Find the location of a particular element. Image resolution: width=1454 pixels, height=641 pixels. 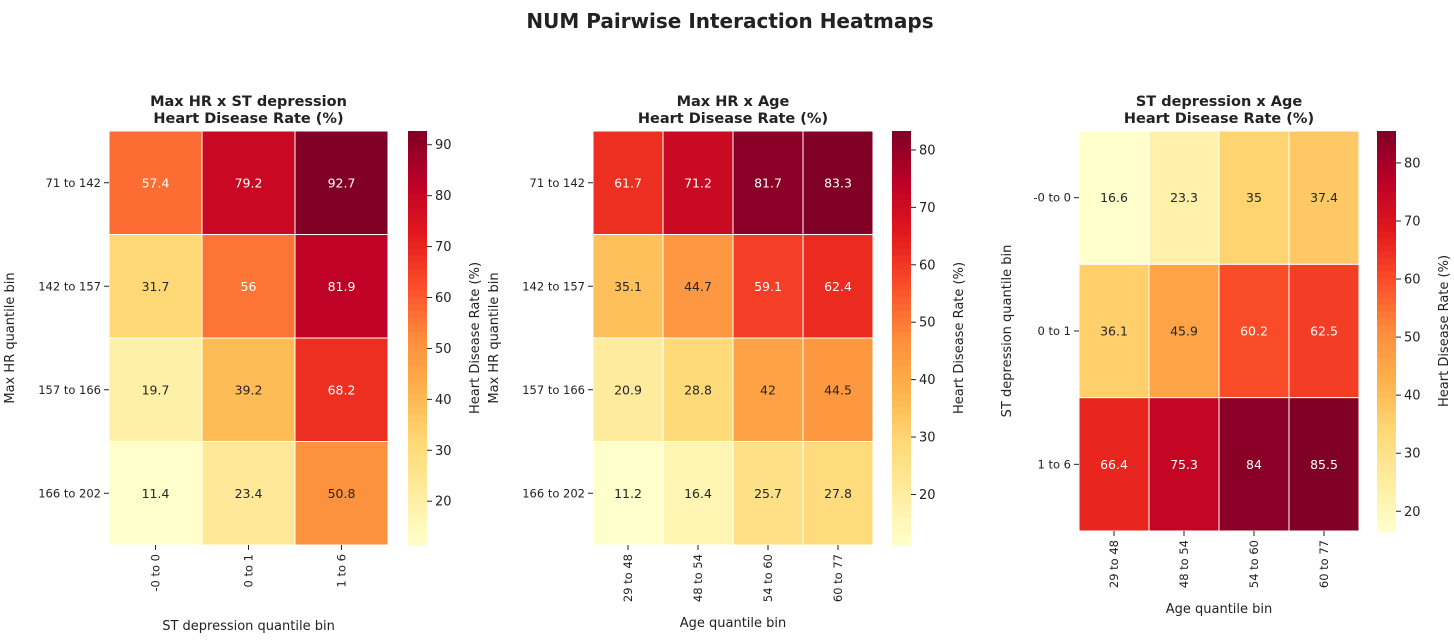

cell-value-label: 92.7 is located at coordinates (342, 182).